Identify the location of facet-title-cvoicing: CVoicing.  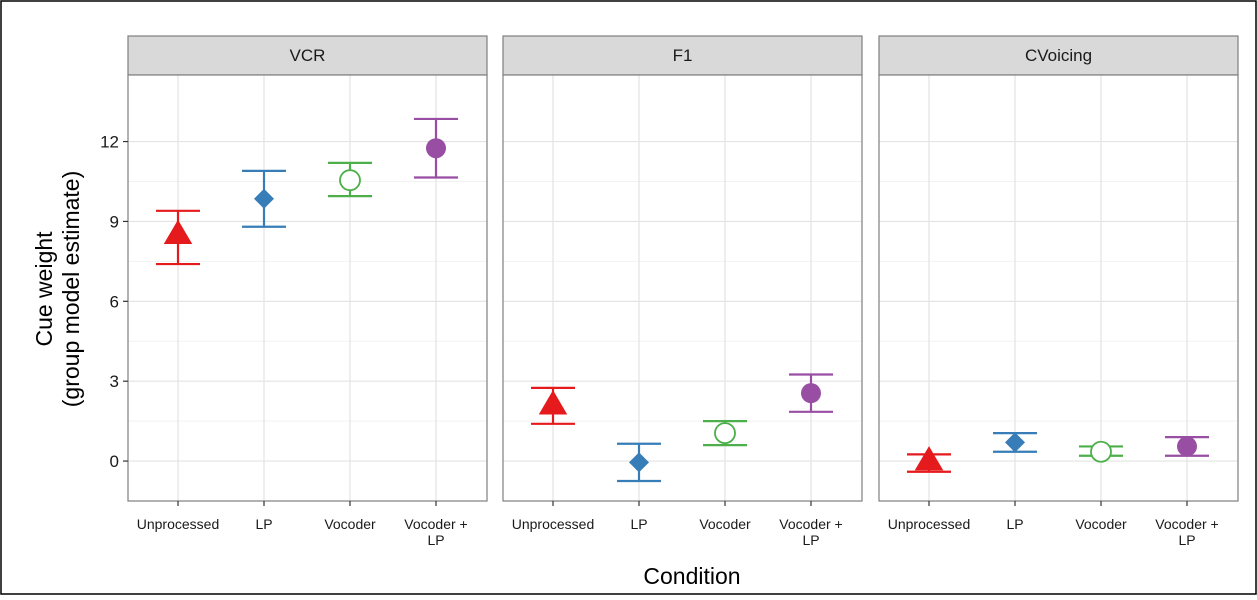
(1058, 55).